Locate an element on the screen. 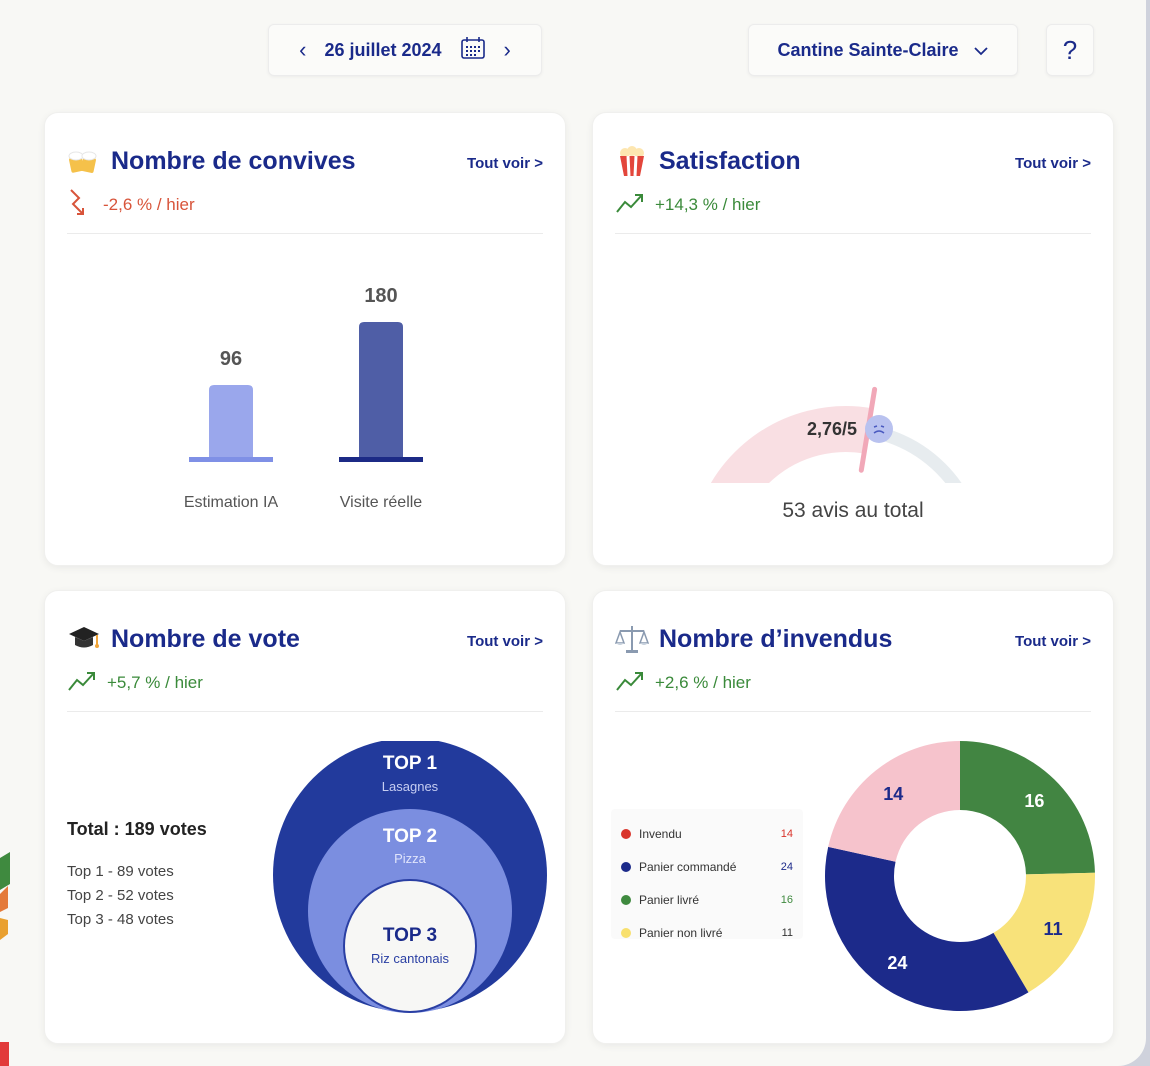 This screenshot has height=1066, width=1150. site-selector: Cantine Sainte-Claire is located at coordinates (883, 50).